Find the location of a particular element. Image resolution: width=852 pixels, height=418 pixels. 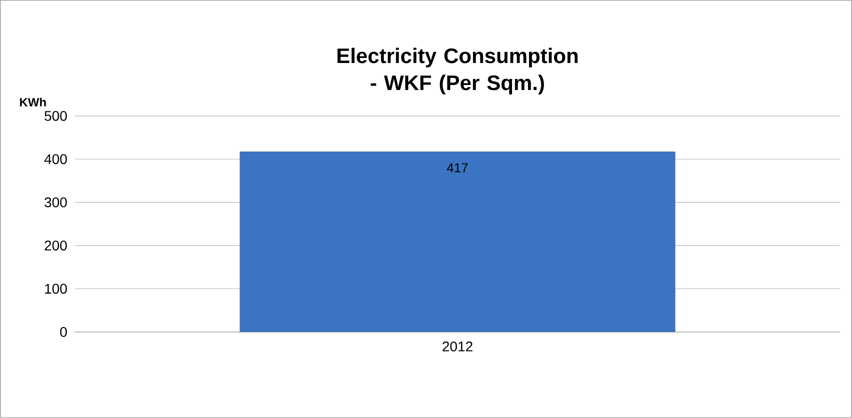

y-axis-title: KWh is located at coordinates (33, 102).